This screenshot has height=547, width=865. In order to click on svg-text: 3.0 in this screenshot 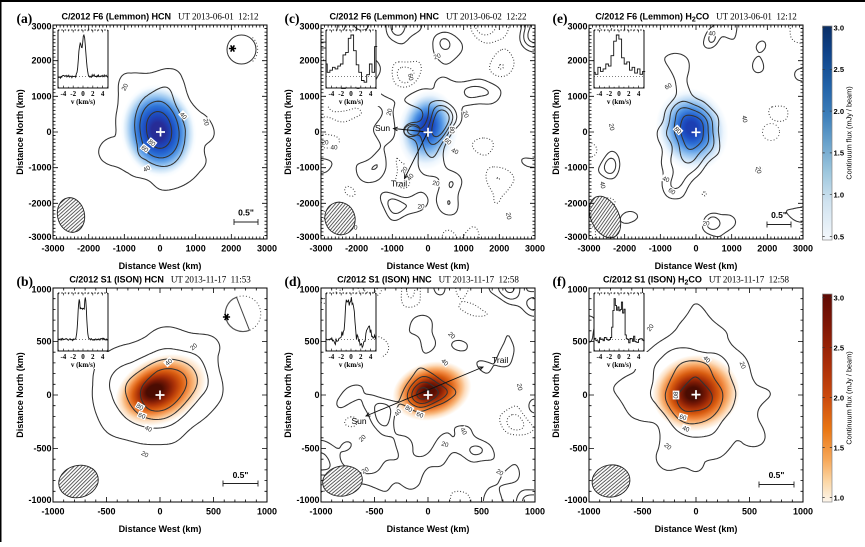, I will do `click(839, 297)`.